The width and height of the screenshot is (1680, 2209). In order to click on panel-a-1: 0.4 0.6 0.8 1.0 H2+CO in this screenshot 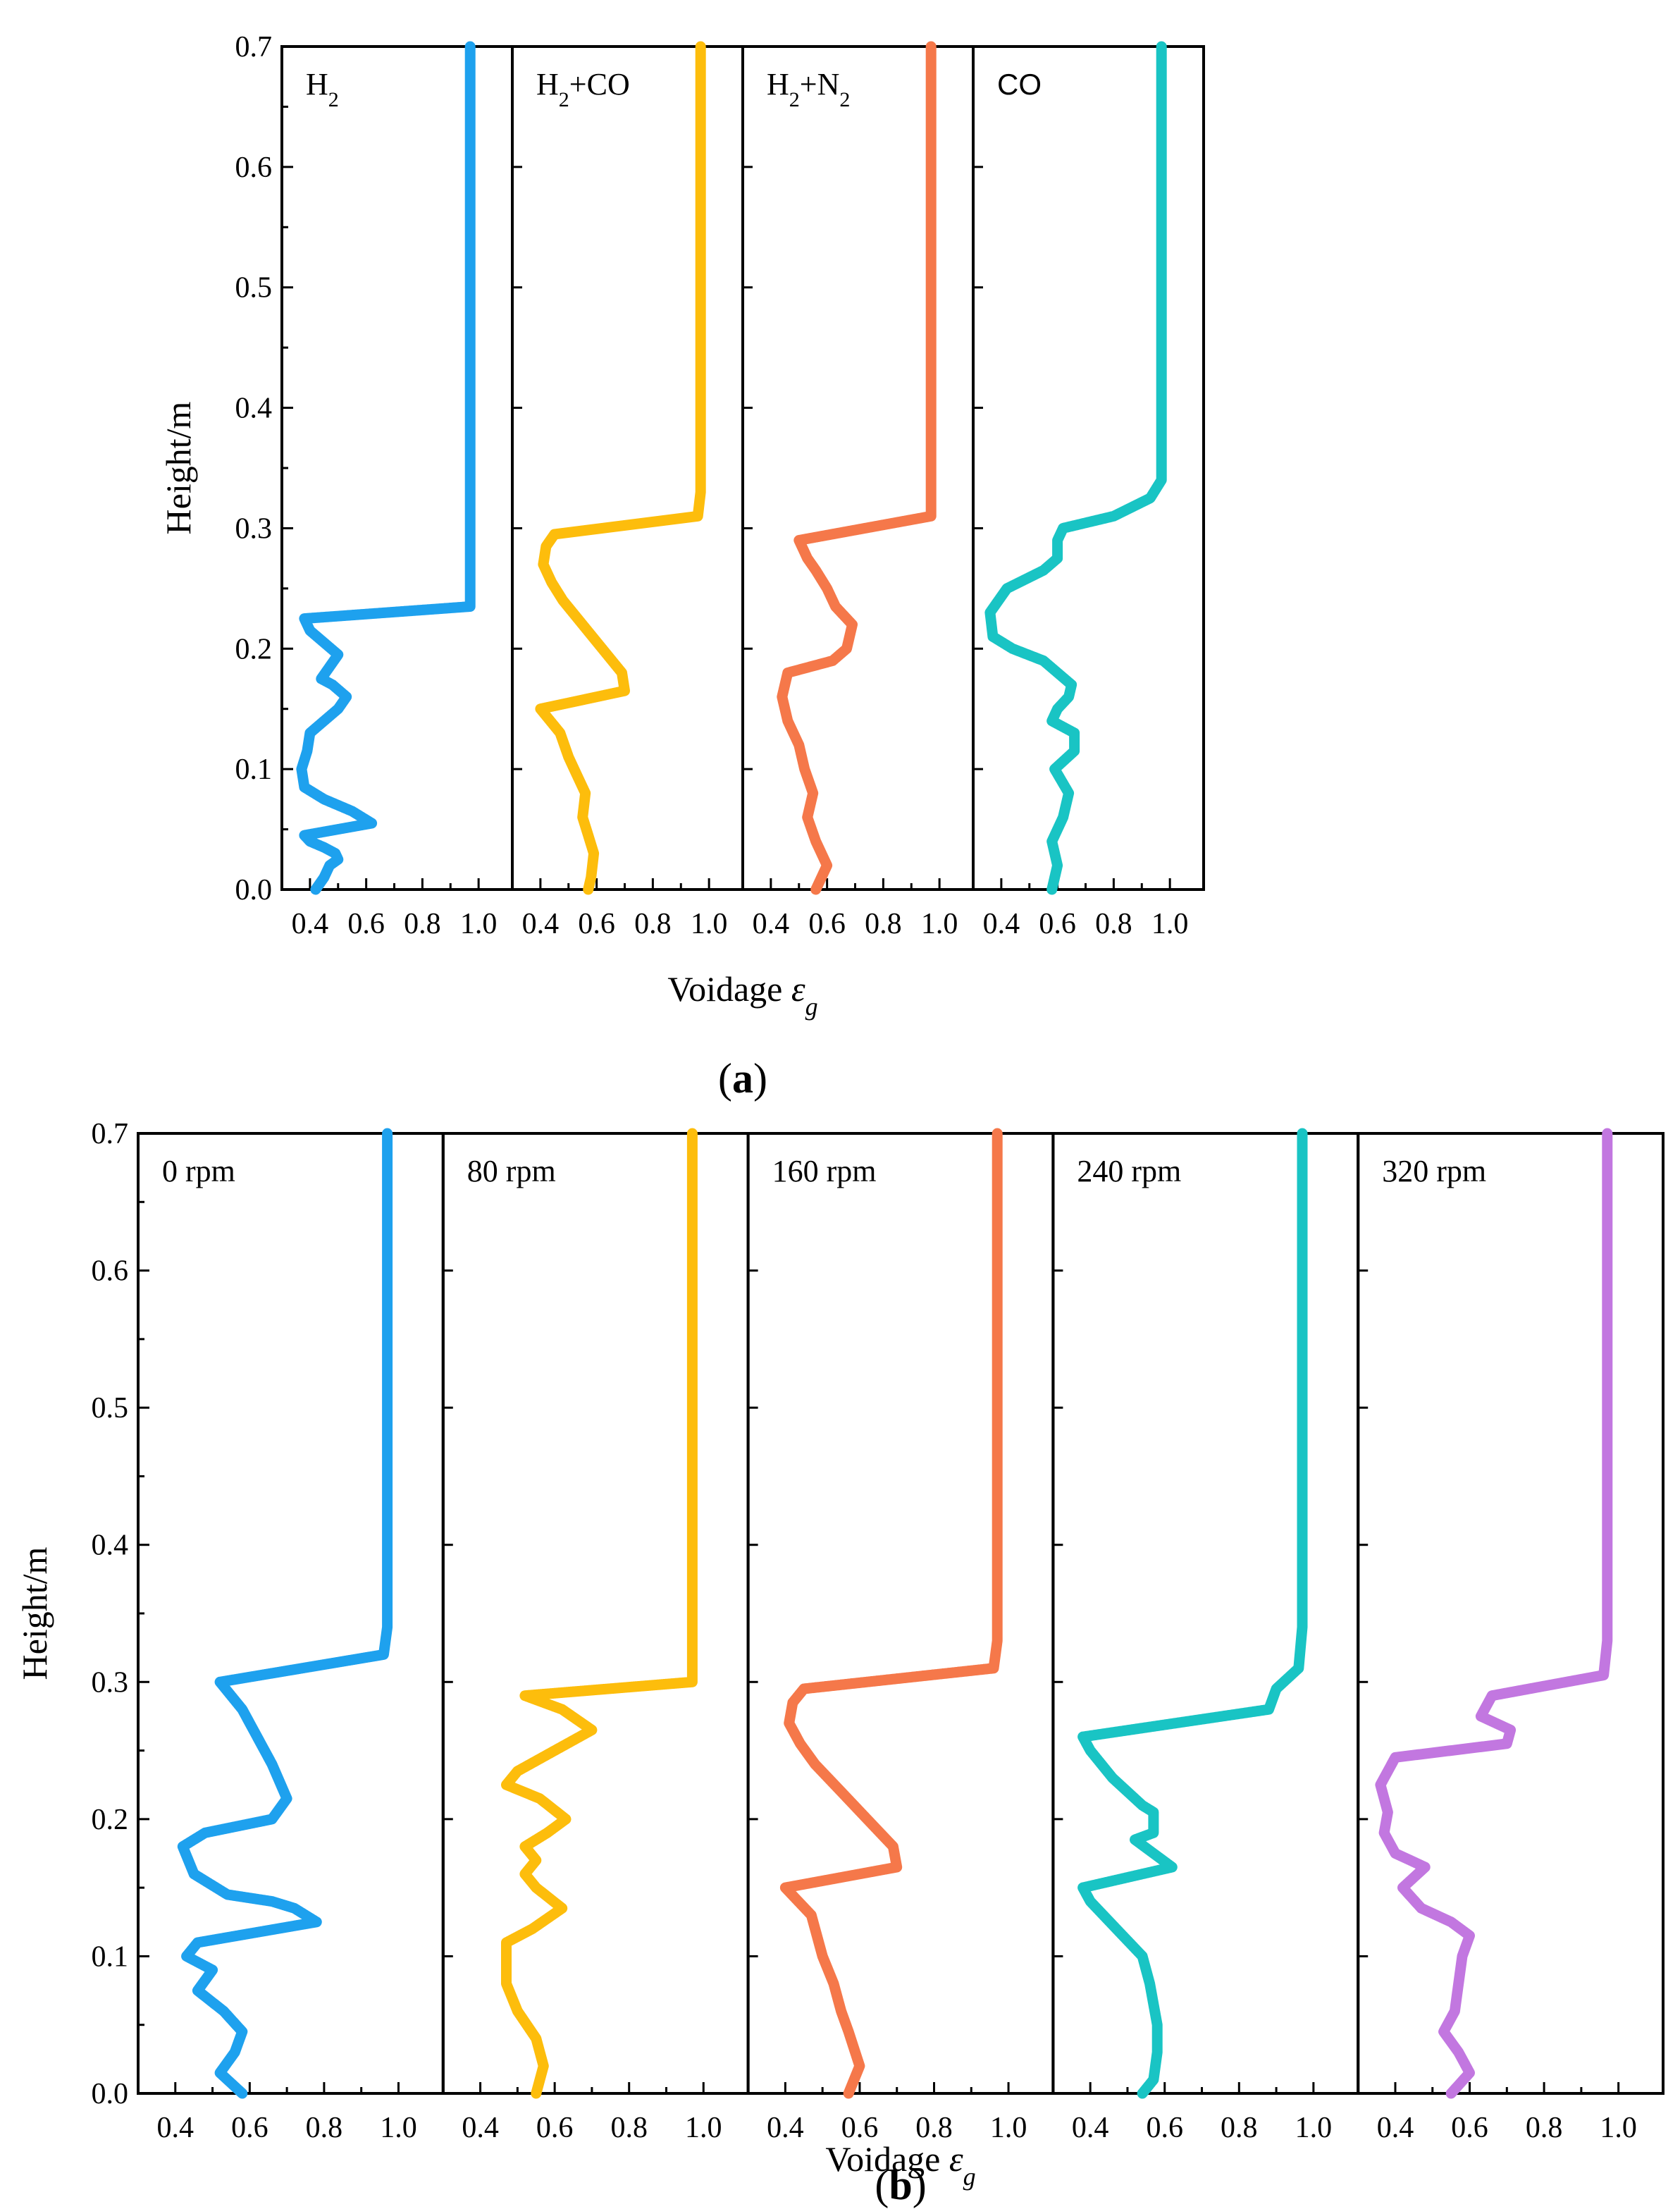, I will do `click(627, 490)`.